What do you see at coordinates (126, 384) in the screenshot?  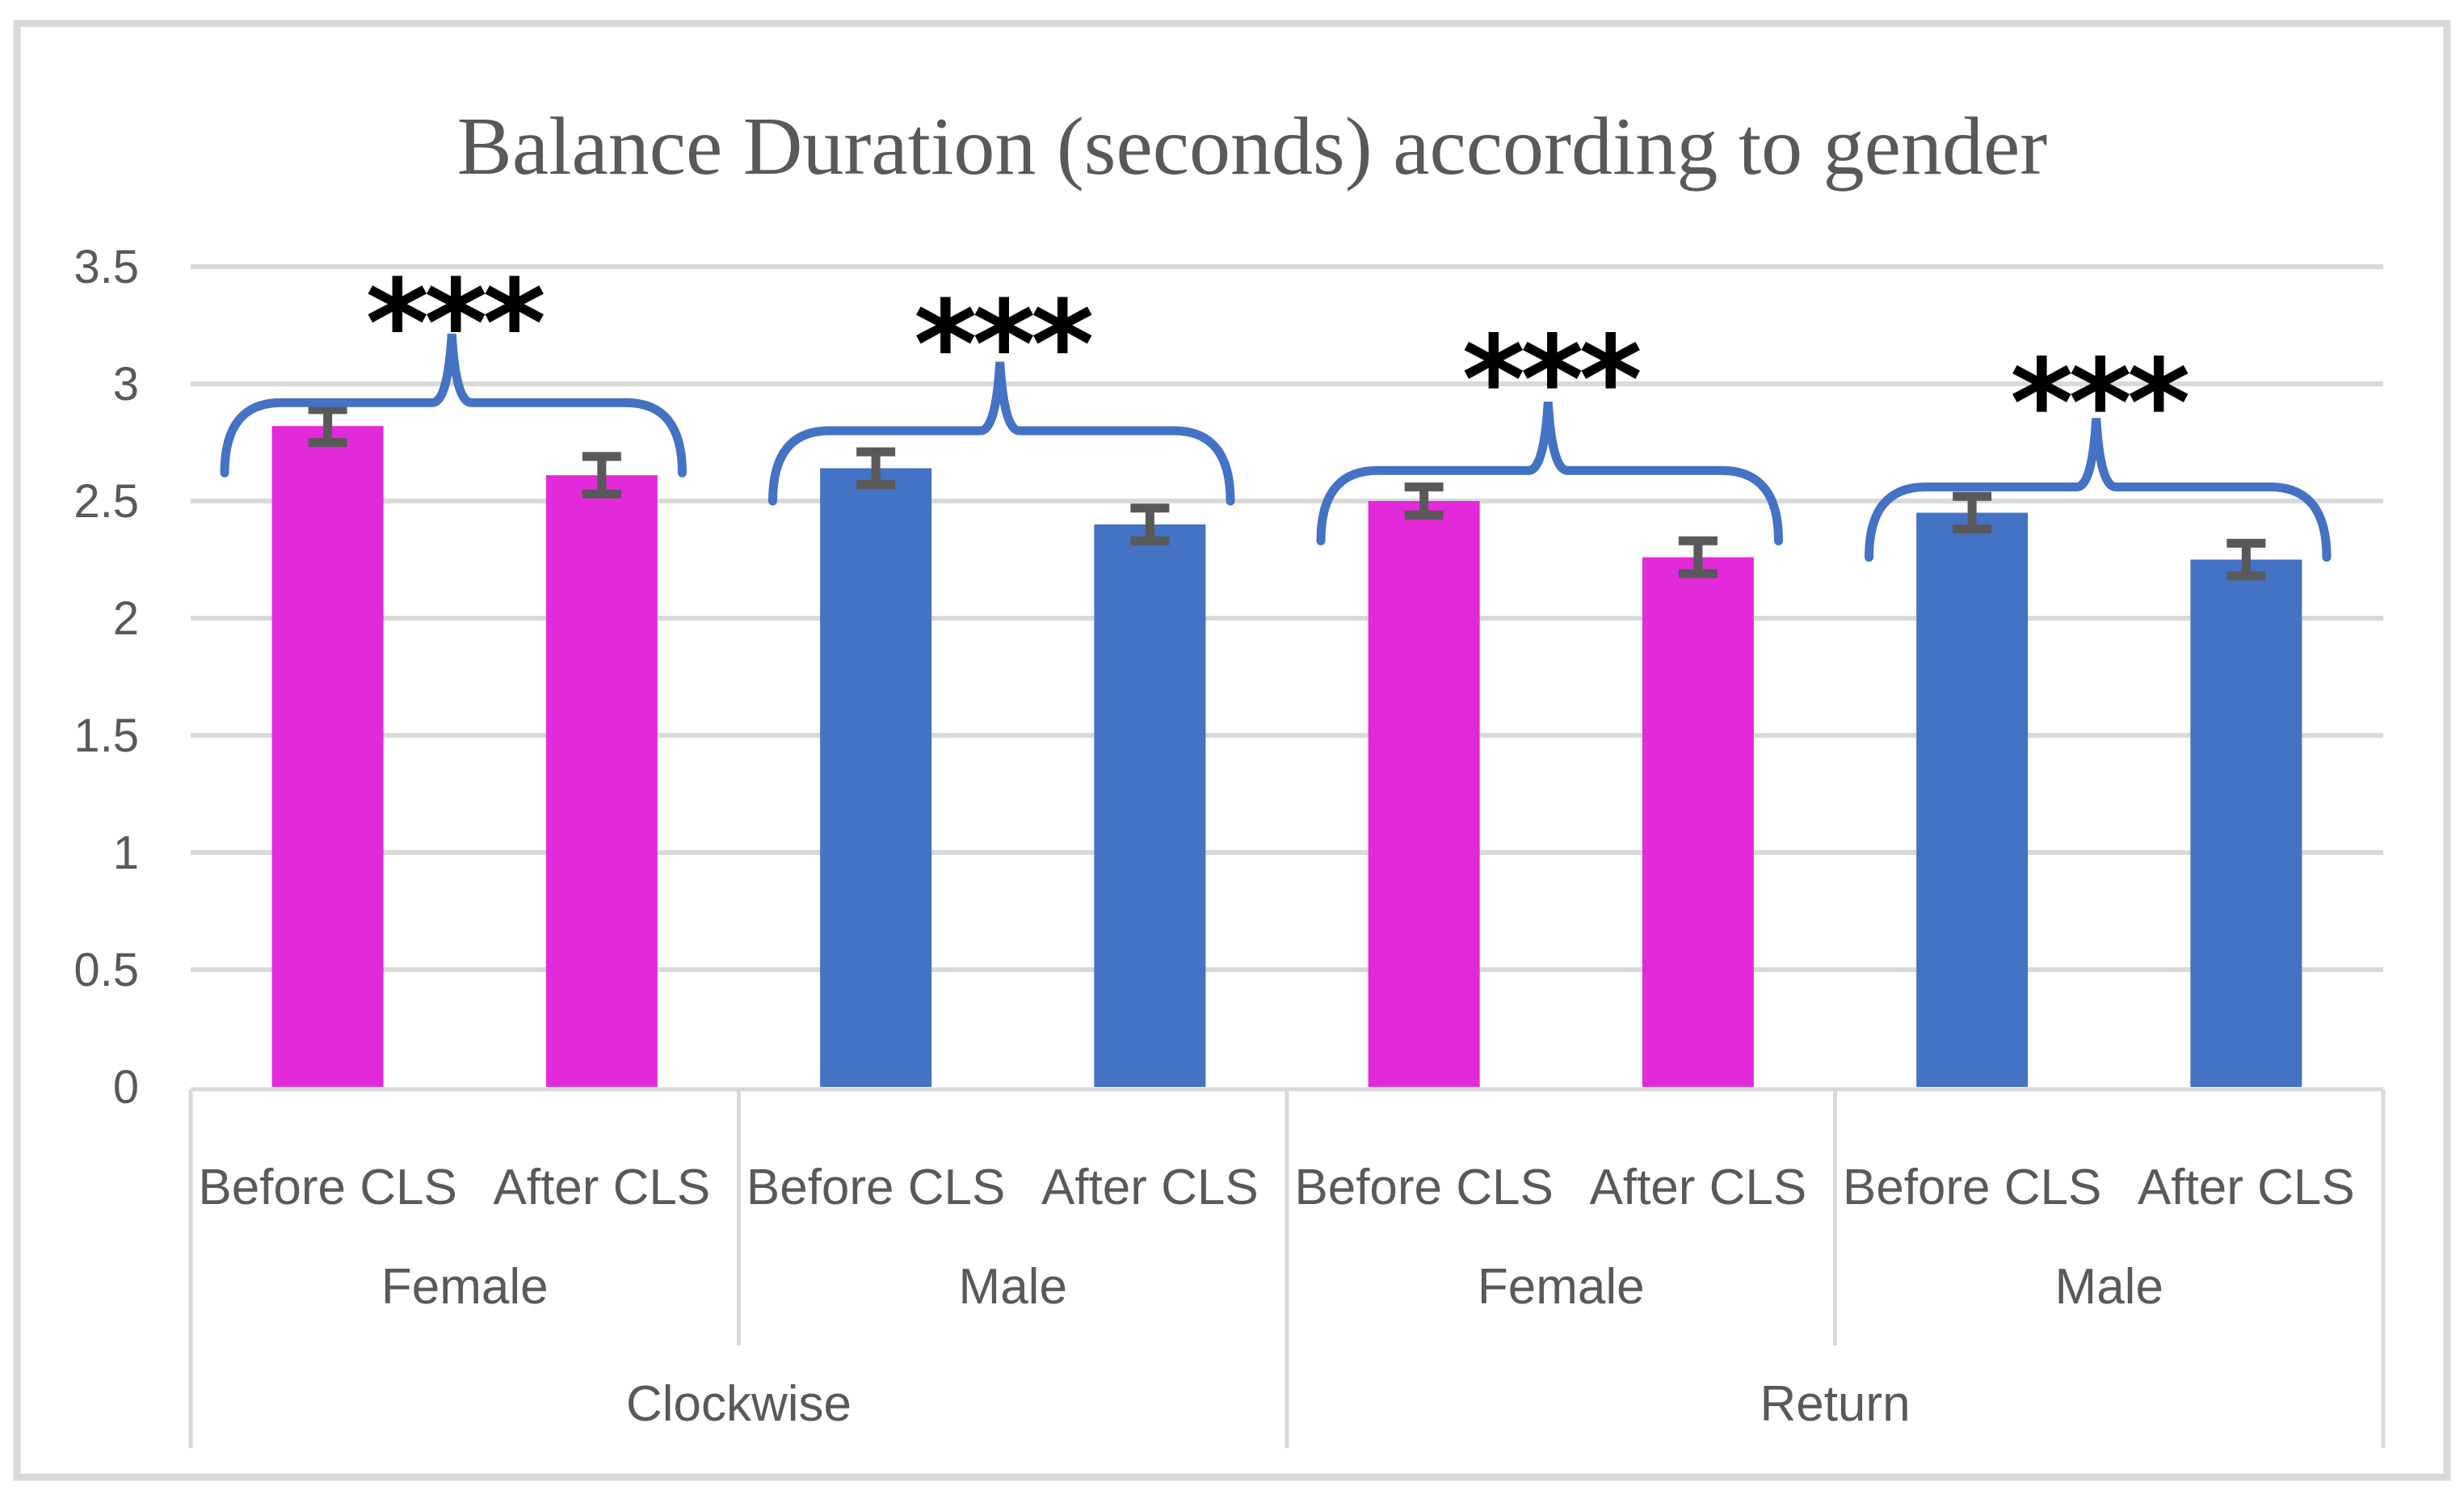 I see `y-tick-label-3: 3` at bounding box center [126, 384].